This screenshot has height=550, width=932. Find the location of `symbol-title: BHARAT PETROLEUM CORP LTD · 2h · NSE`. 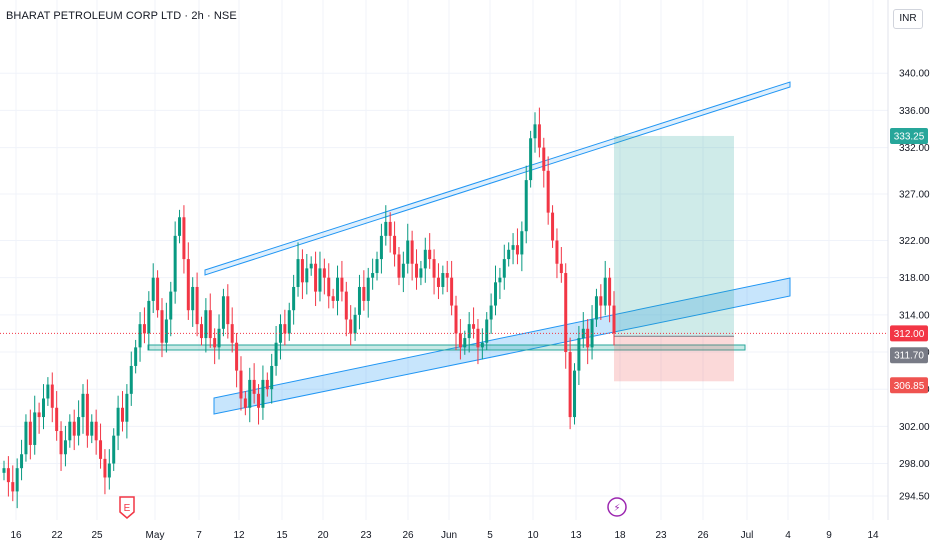

symbol-title: BHARAT PETROLEUM CORP LTD · 2h · NSE is located at coordinates (121, 16).